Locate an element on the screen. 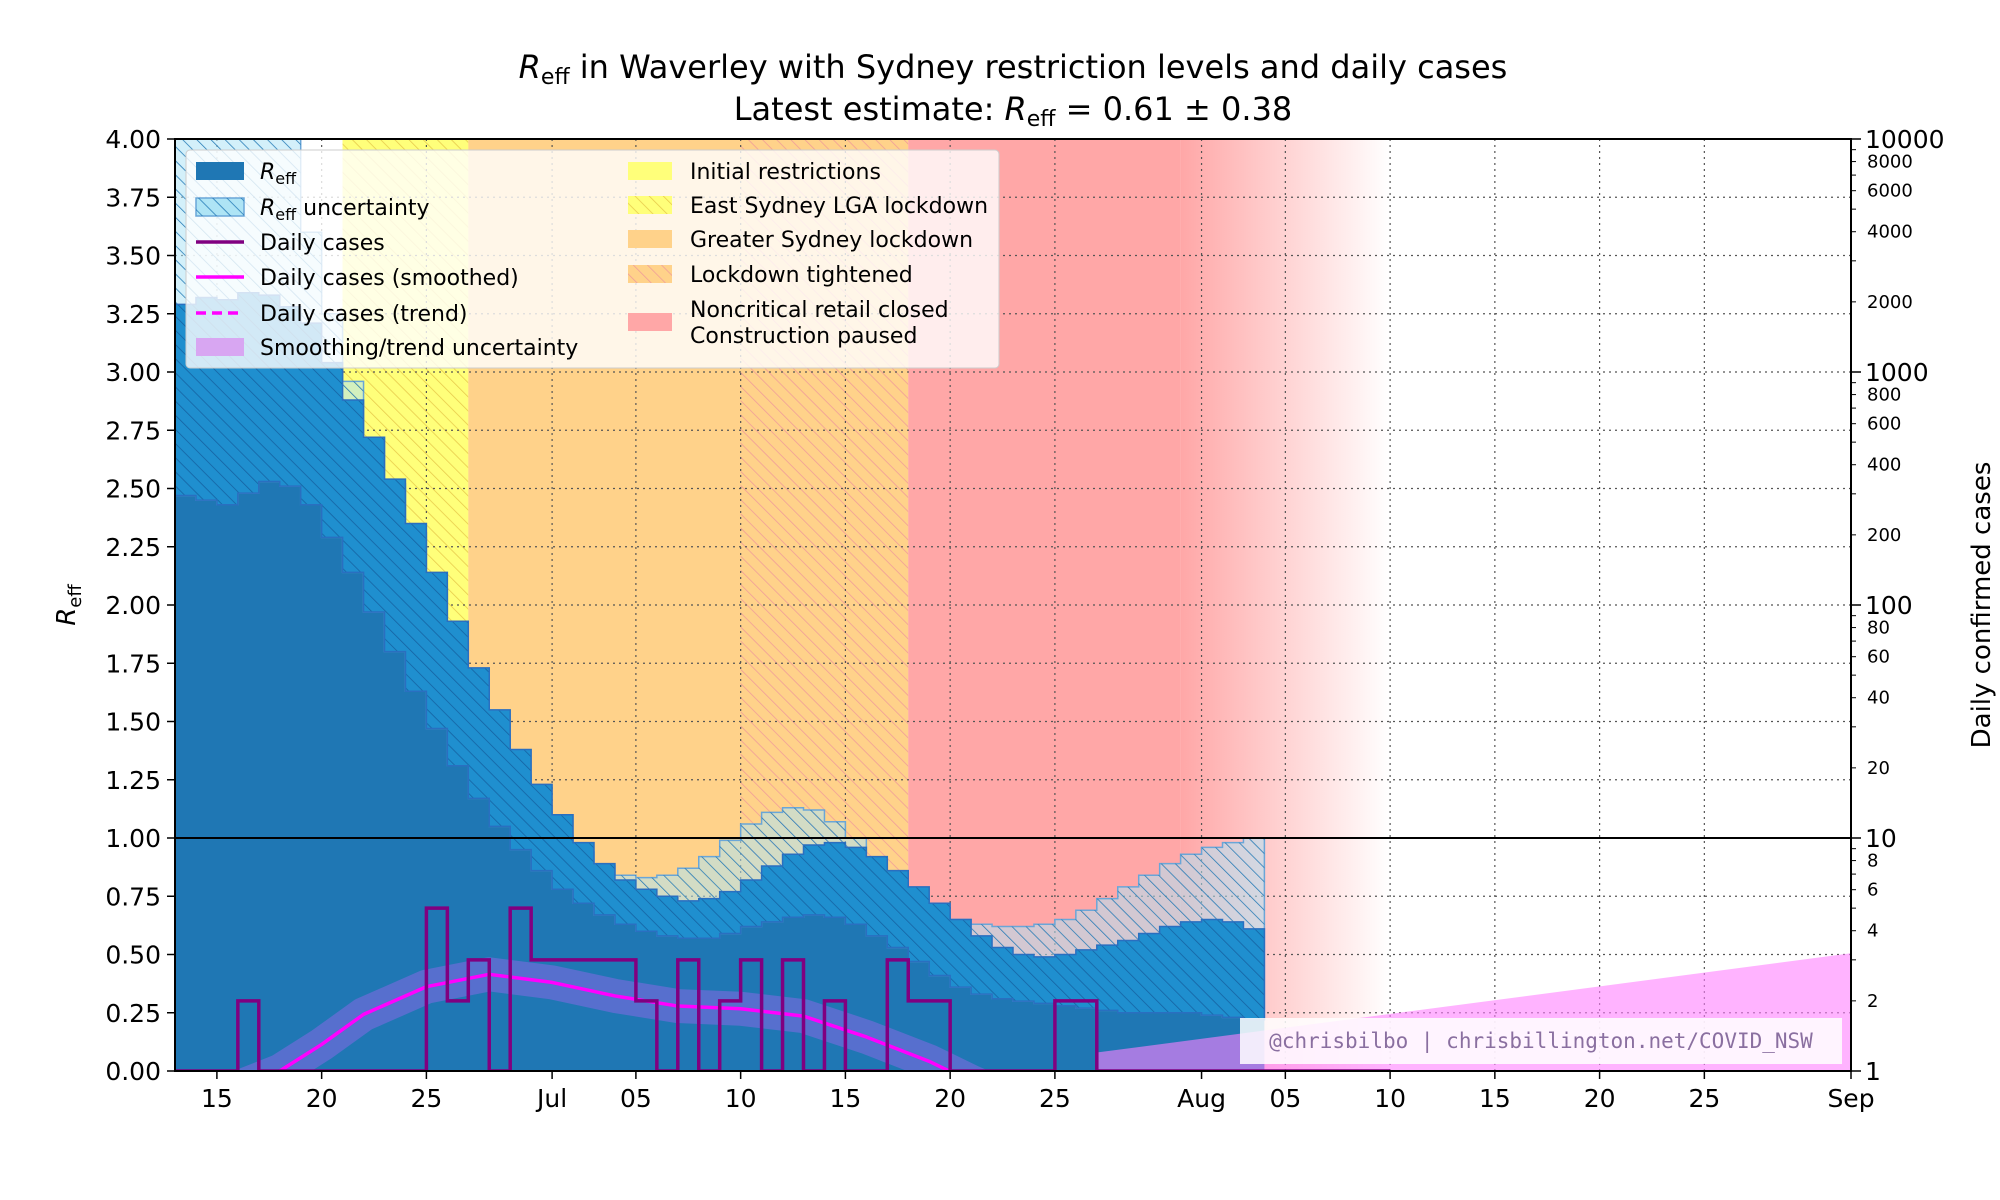 Image resolution: width=2000 pixels, height=1200 pixels. x-tick-label-9: Aug is located at coordinates (1201, 1098).